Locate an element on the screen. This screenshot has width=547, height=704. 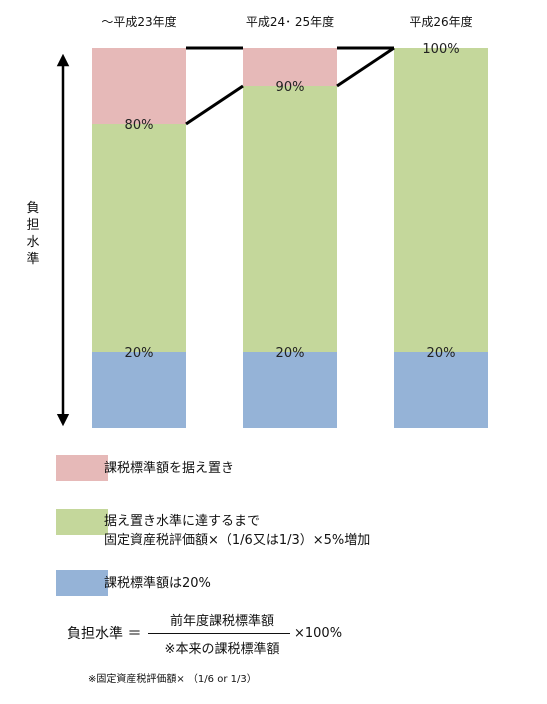
legend-swatch-increase is located at coordinates (82, 522).